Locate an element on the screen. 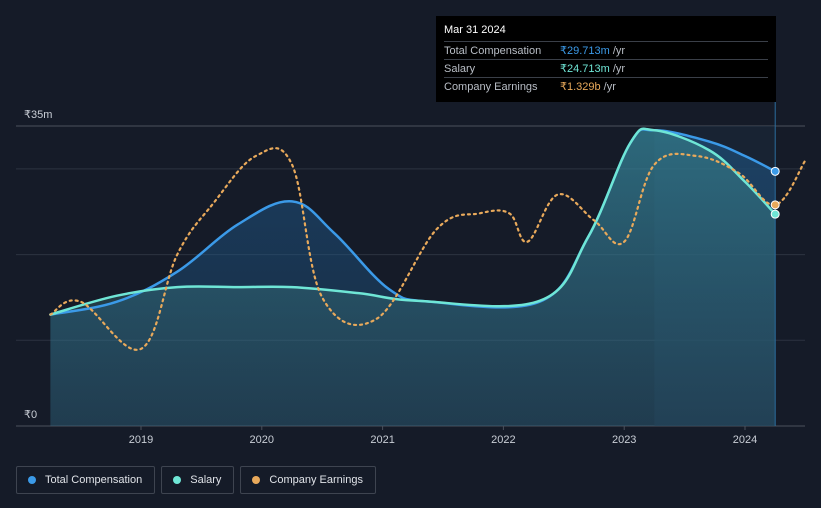 This screenshot has width=821, height=508. legend-item-company-earnings: Company Earnings is located at coordinates (308, 480).